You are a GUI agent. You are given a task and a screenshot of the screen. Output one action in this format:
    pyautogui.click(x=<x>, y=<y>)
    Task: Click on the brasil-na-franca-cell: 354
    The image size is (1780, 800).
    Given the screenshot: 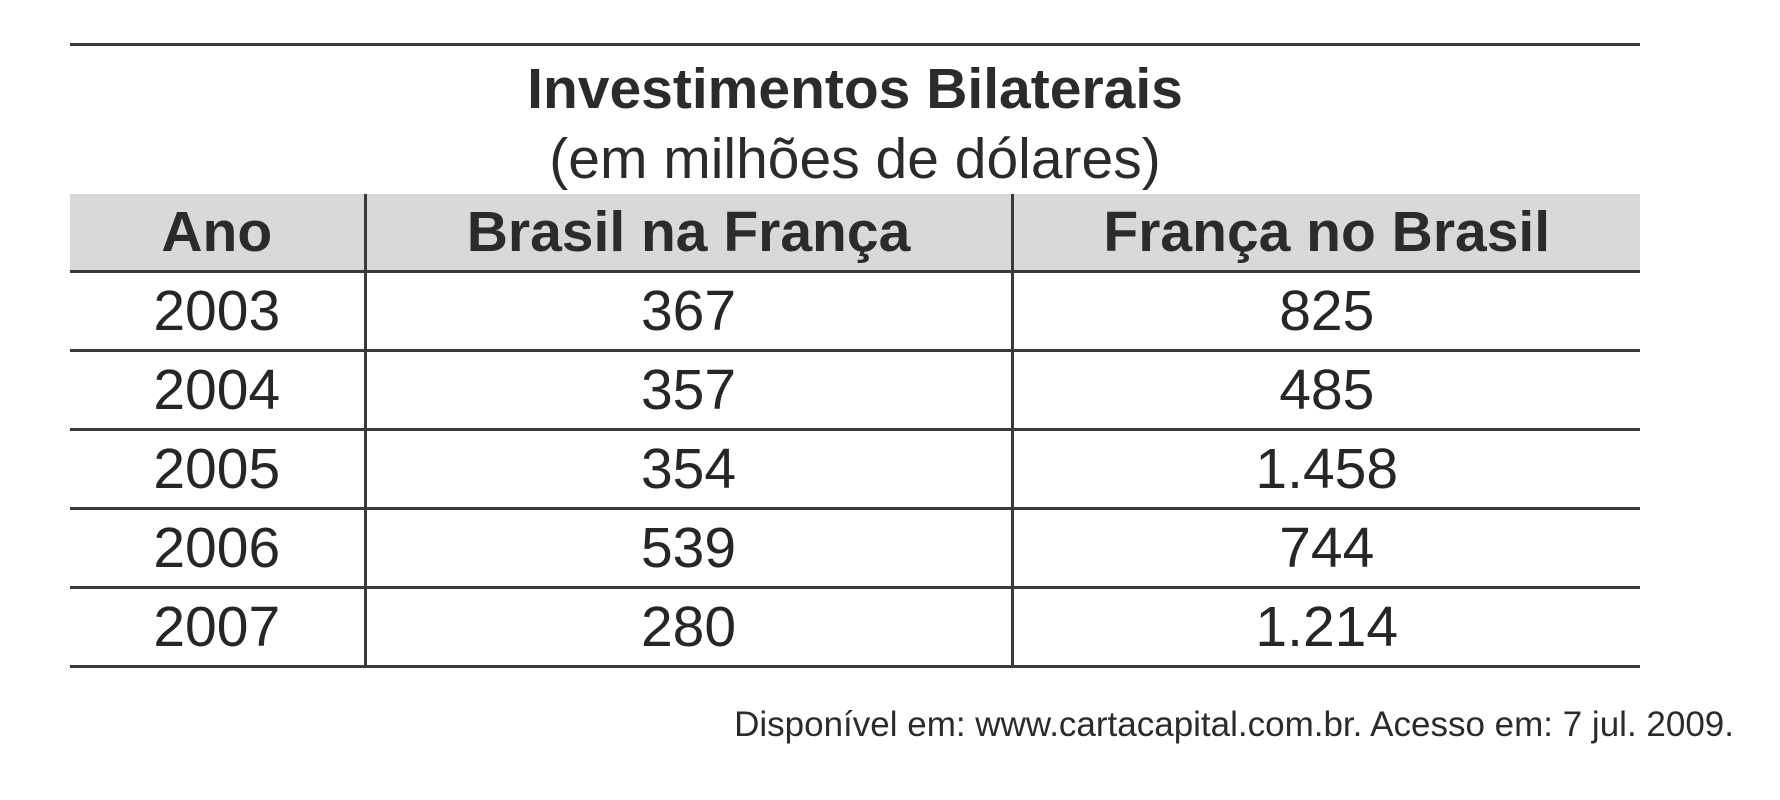 What is the action you would take?
    pyautogui.click(x=687, y=469)
    